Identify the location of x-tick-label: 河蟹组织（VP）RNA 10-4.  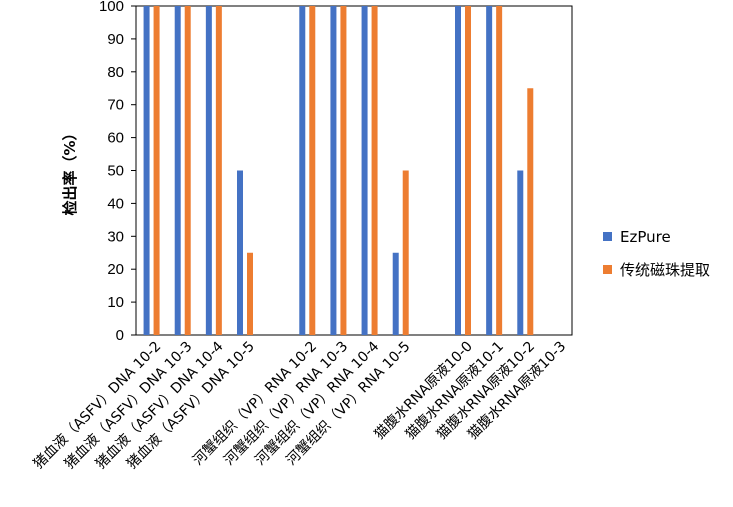
(317, 403).